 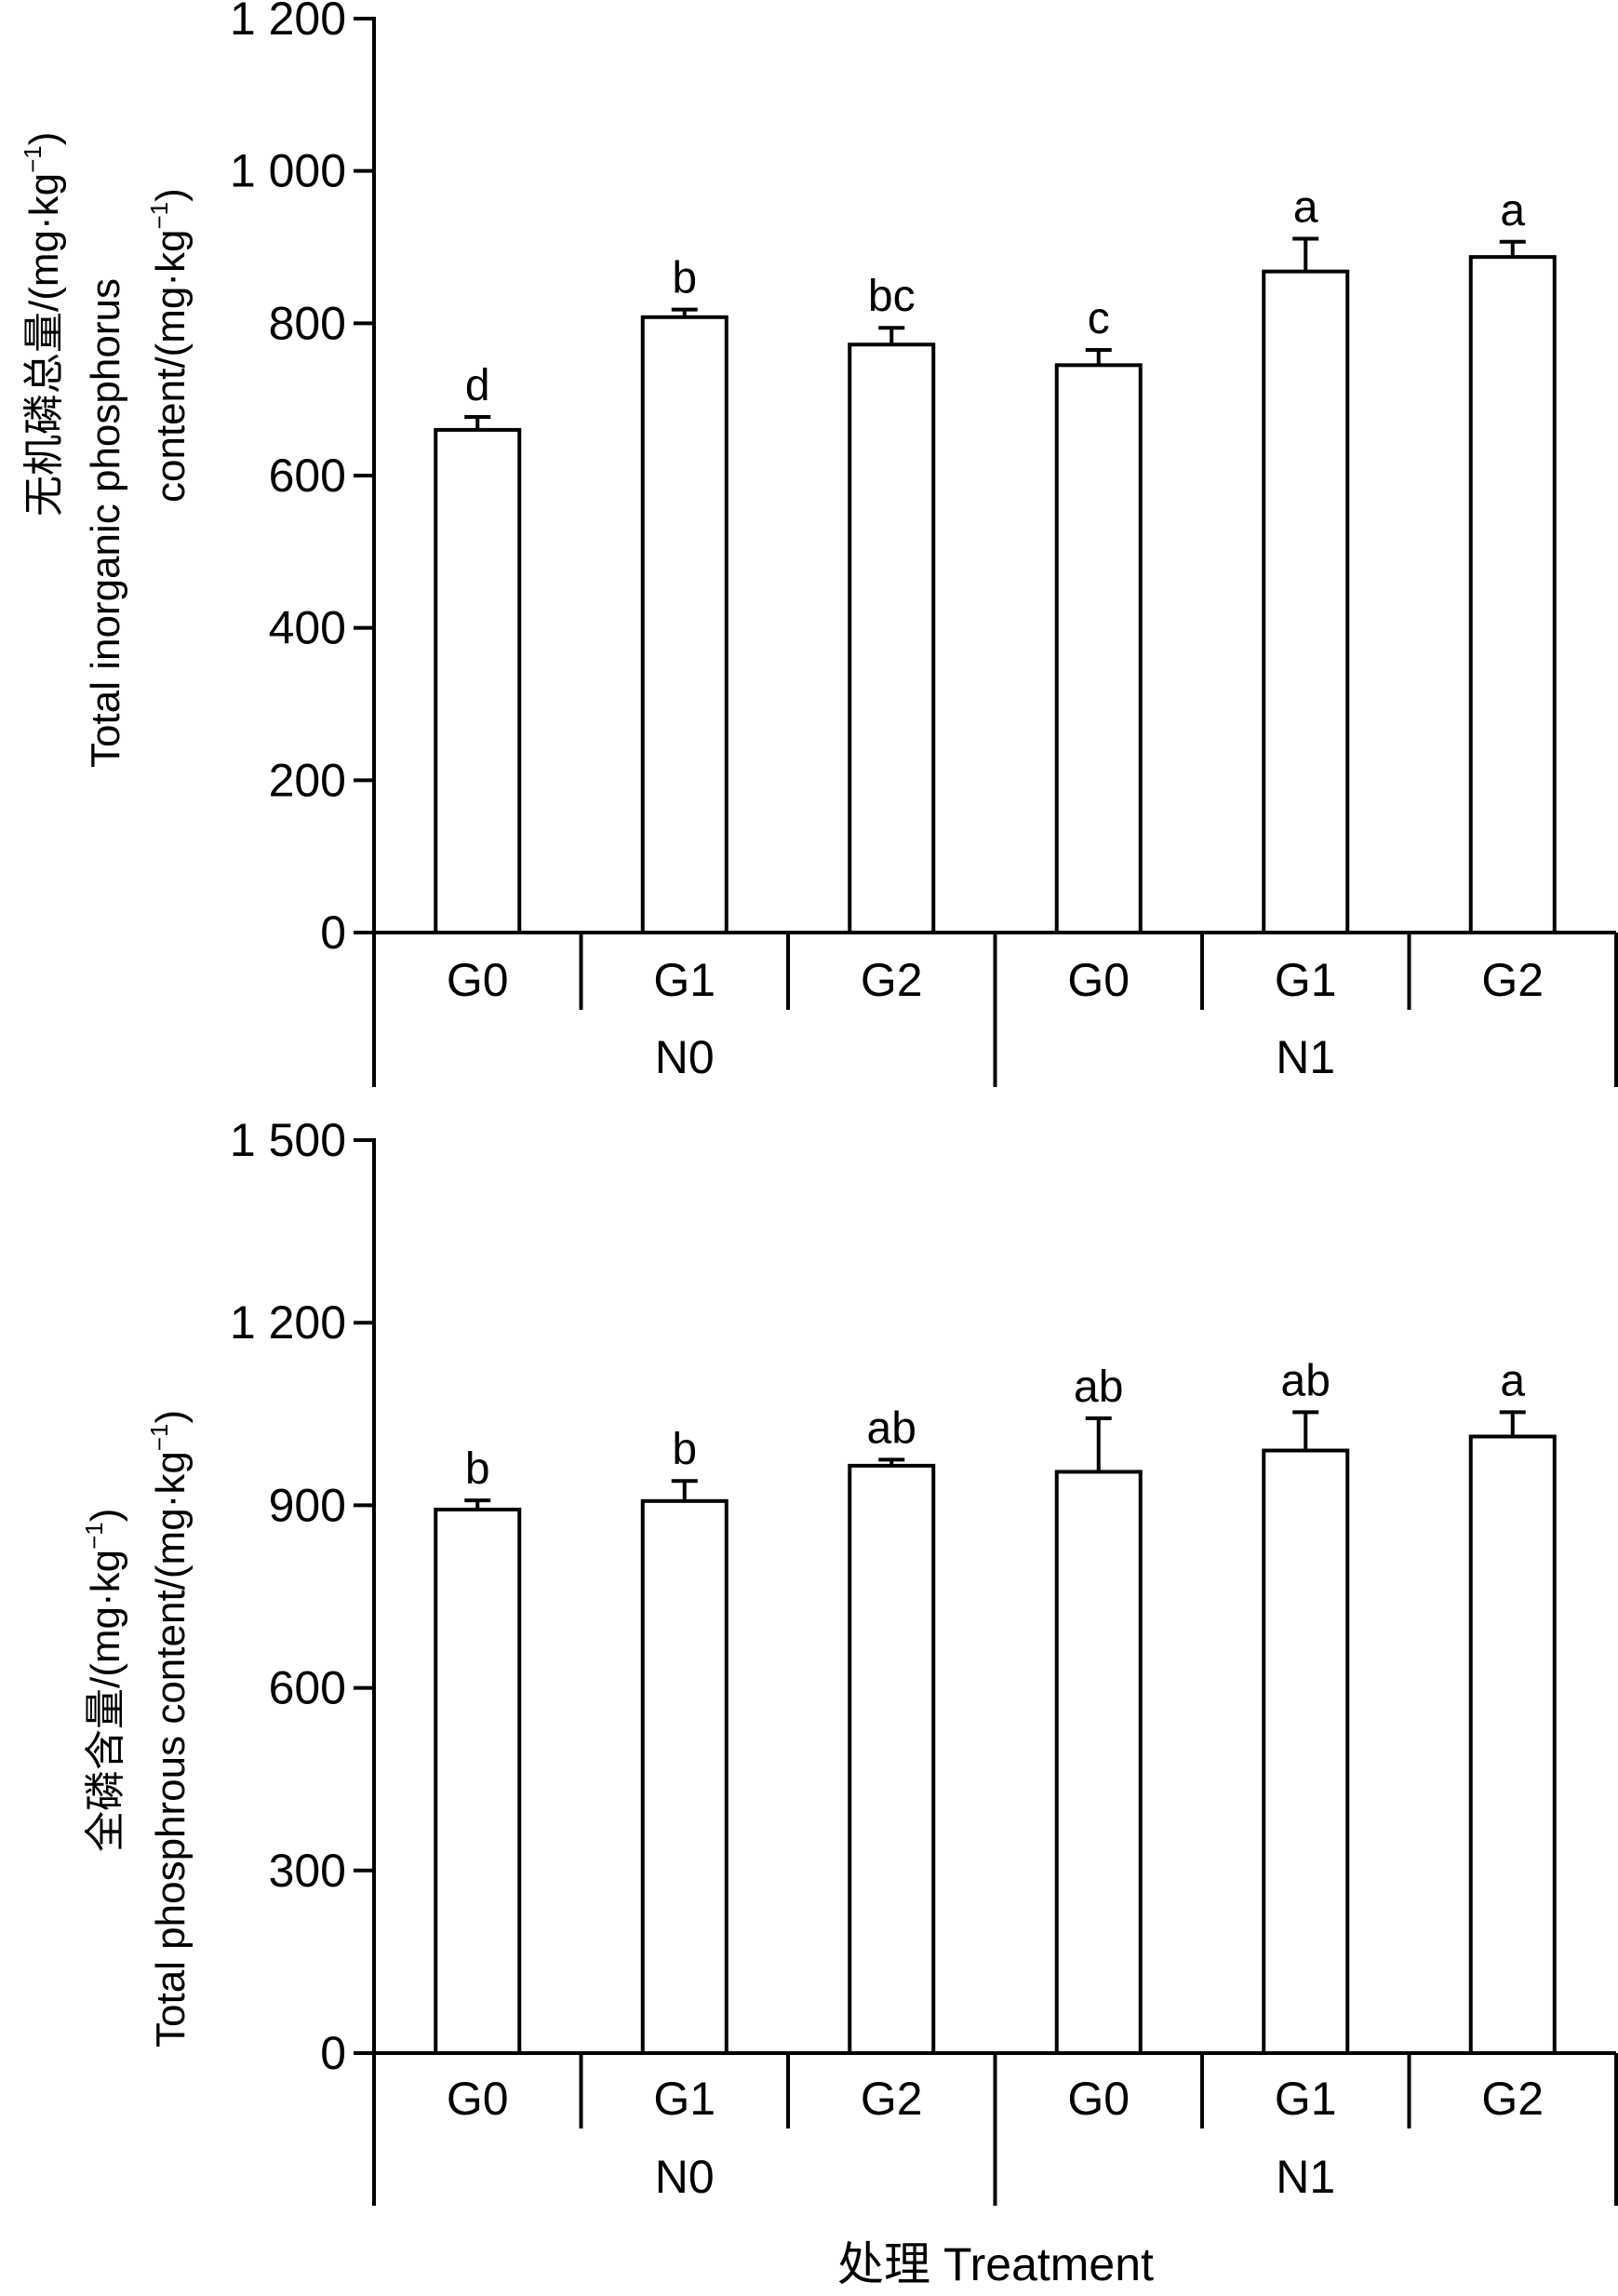 What do you see at coordinates (1512, 1380) in the screenshot?
I see `bottom-significance-label: a` at bounding box center [1512, 1380].